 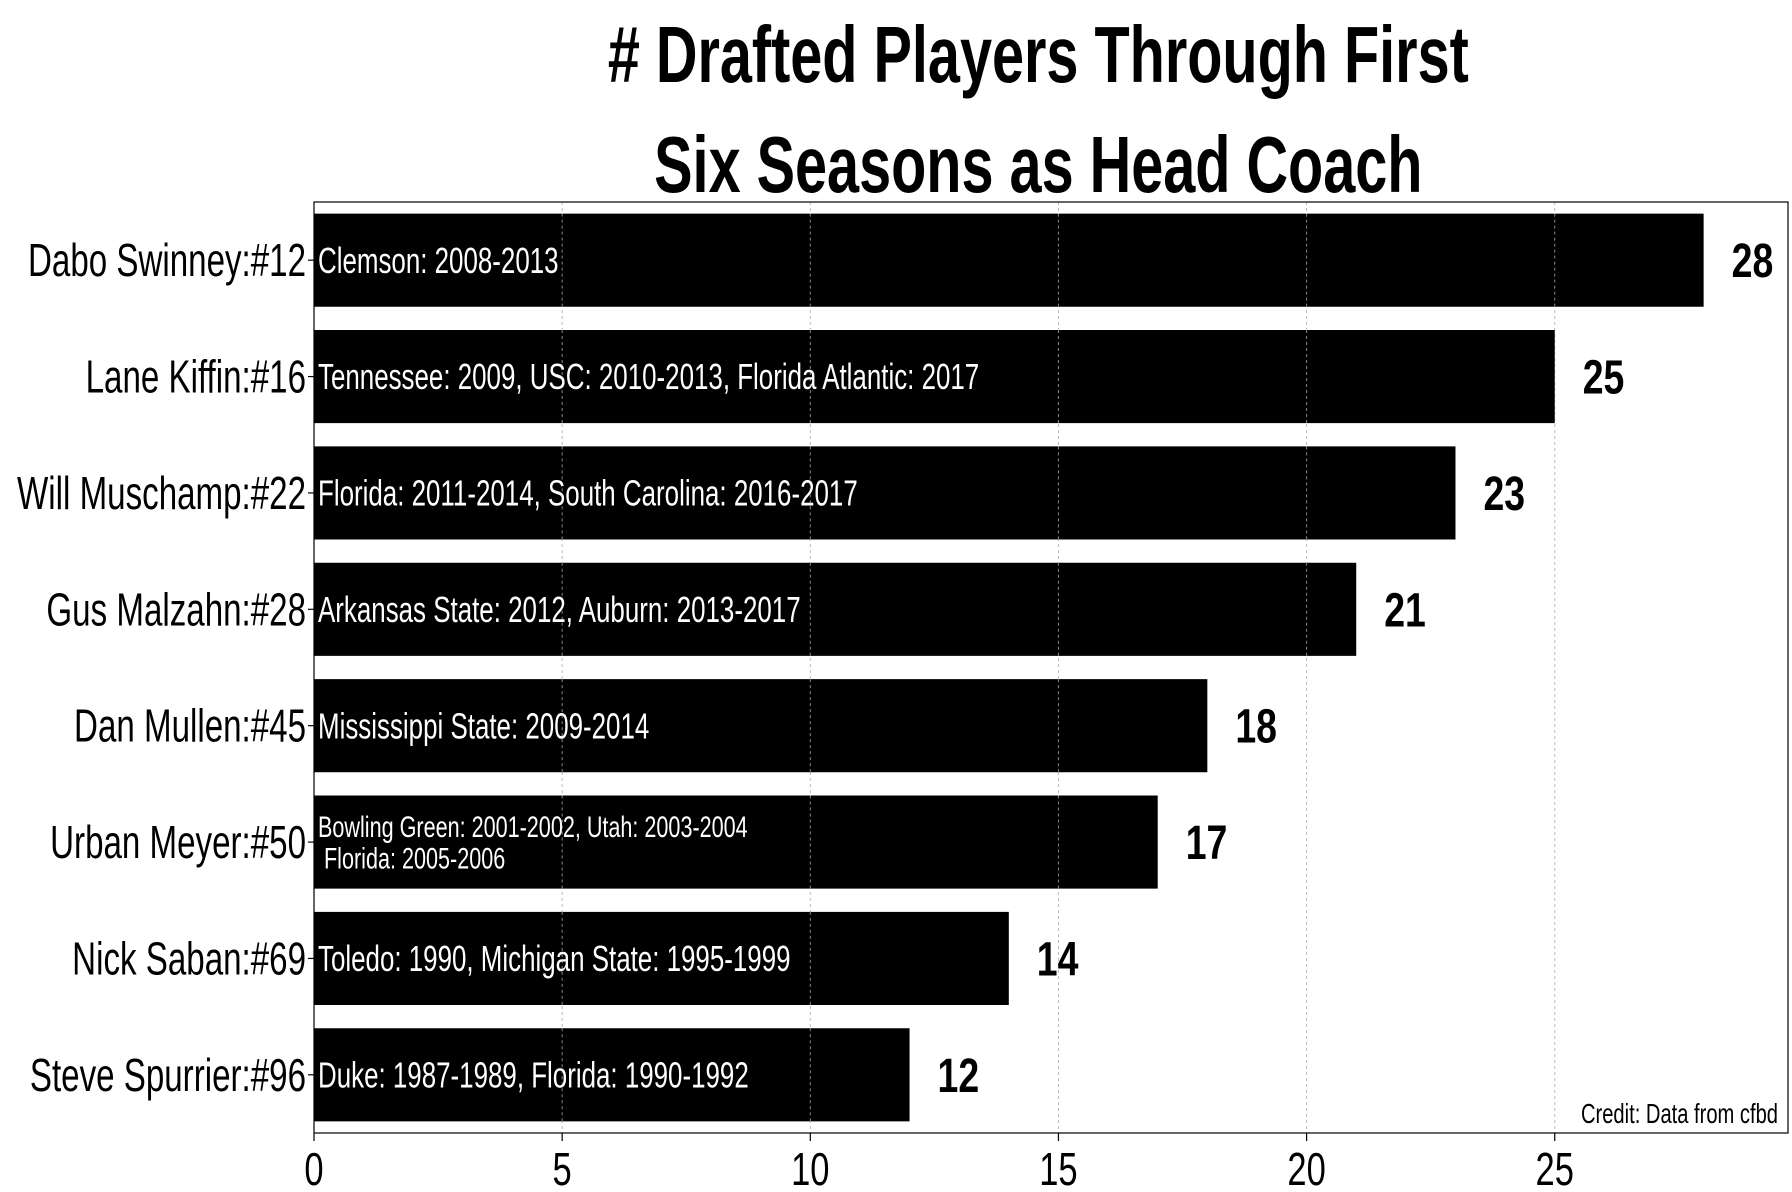 I want to click on bar-value-label: 25, so click(x=1604, y=378).